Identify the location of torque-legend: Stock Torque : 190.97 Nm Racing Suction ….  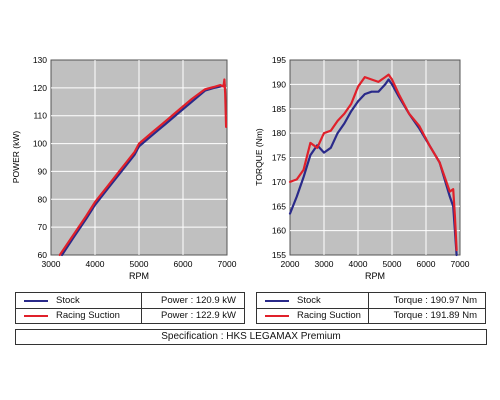
(371, 308).